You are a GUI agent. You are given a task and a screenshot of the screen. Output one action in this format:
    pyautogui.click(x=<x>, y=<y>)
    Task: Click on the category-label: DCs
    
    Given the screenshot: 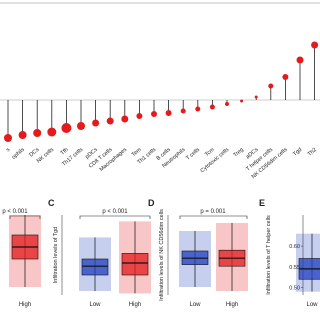 What is the action you would take?
    pyautogui.click(x=34, y=153)
    